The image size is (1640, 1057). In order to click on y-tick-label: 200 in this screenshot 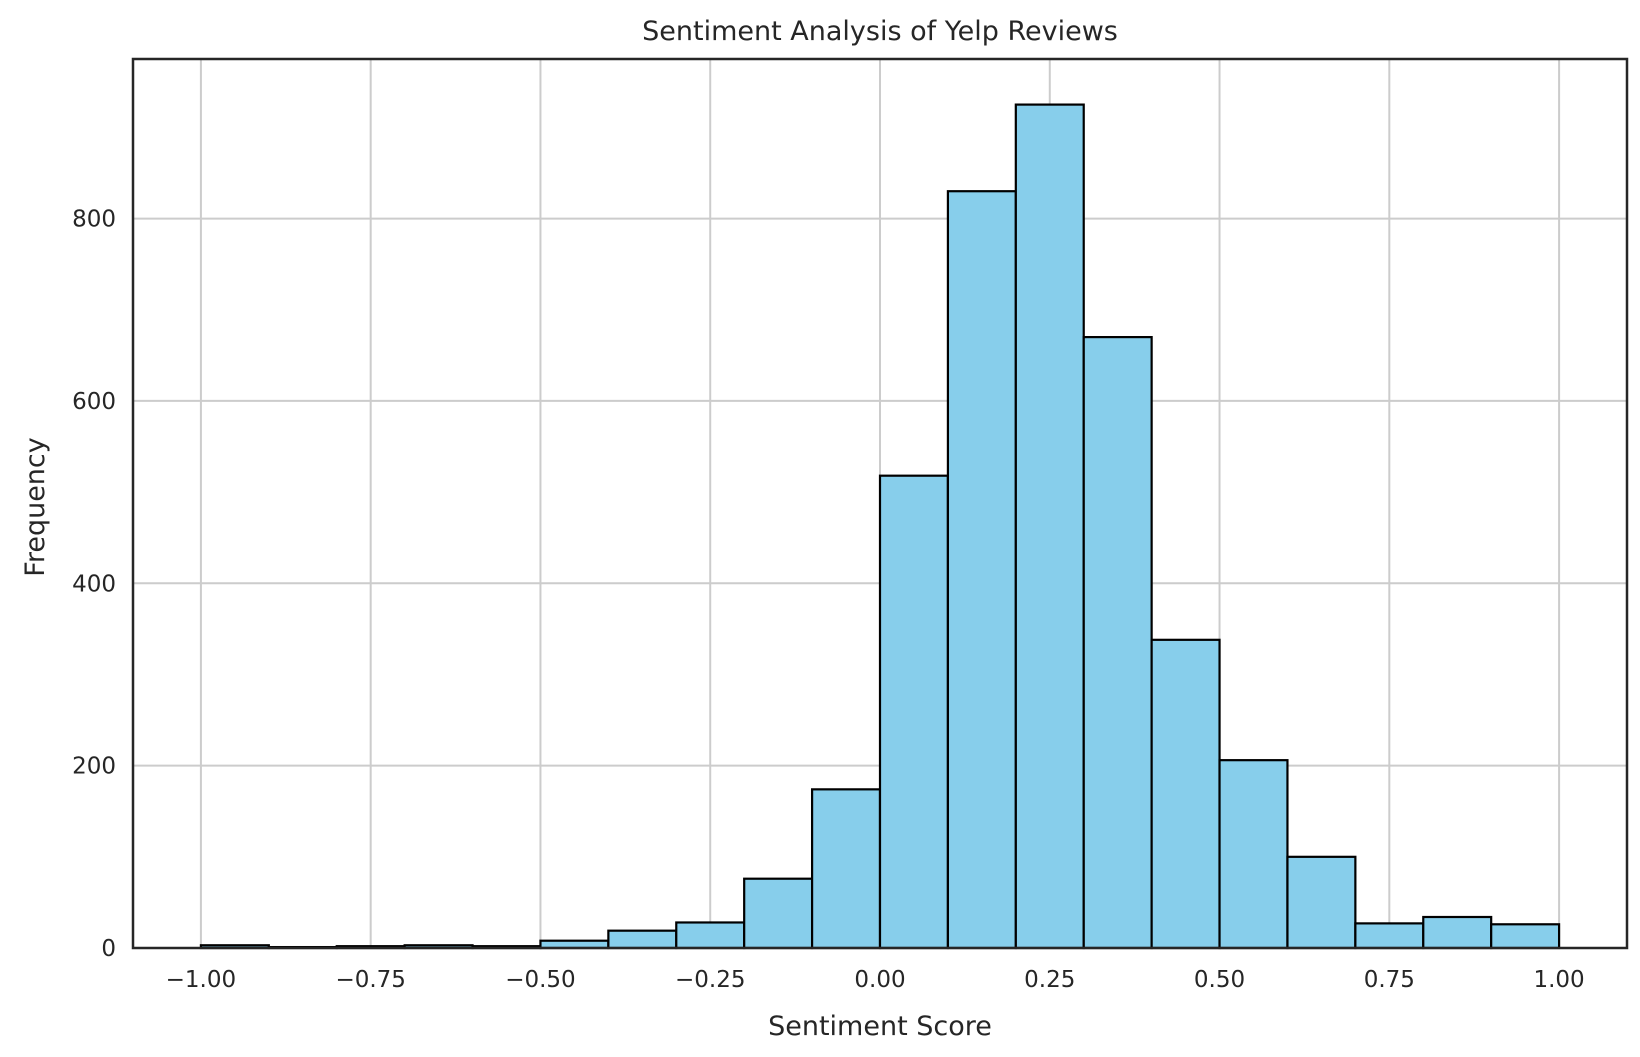, I will do `click(94, 767)`.